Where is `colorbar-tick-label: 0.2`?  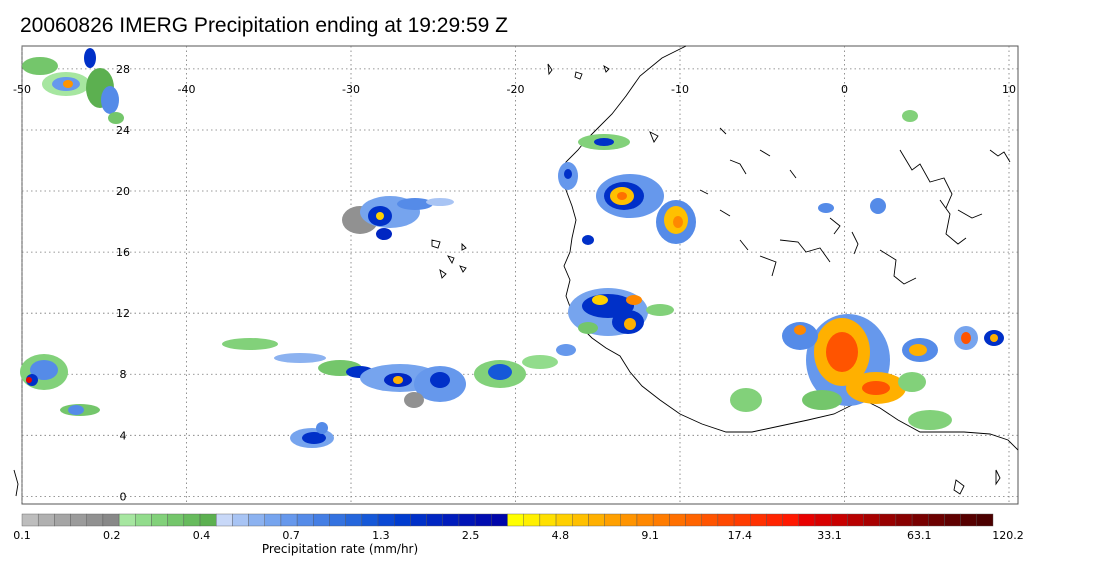
colorbar-tick-label: 0.2 is located at coordinates (112, 535).